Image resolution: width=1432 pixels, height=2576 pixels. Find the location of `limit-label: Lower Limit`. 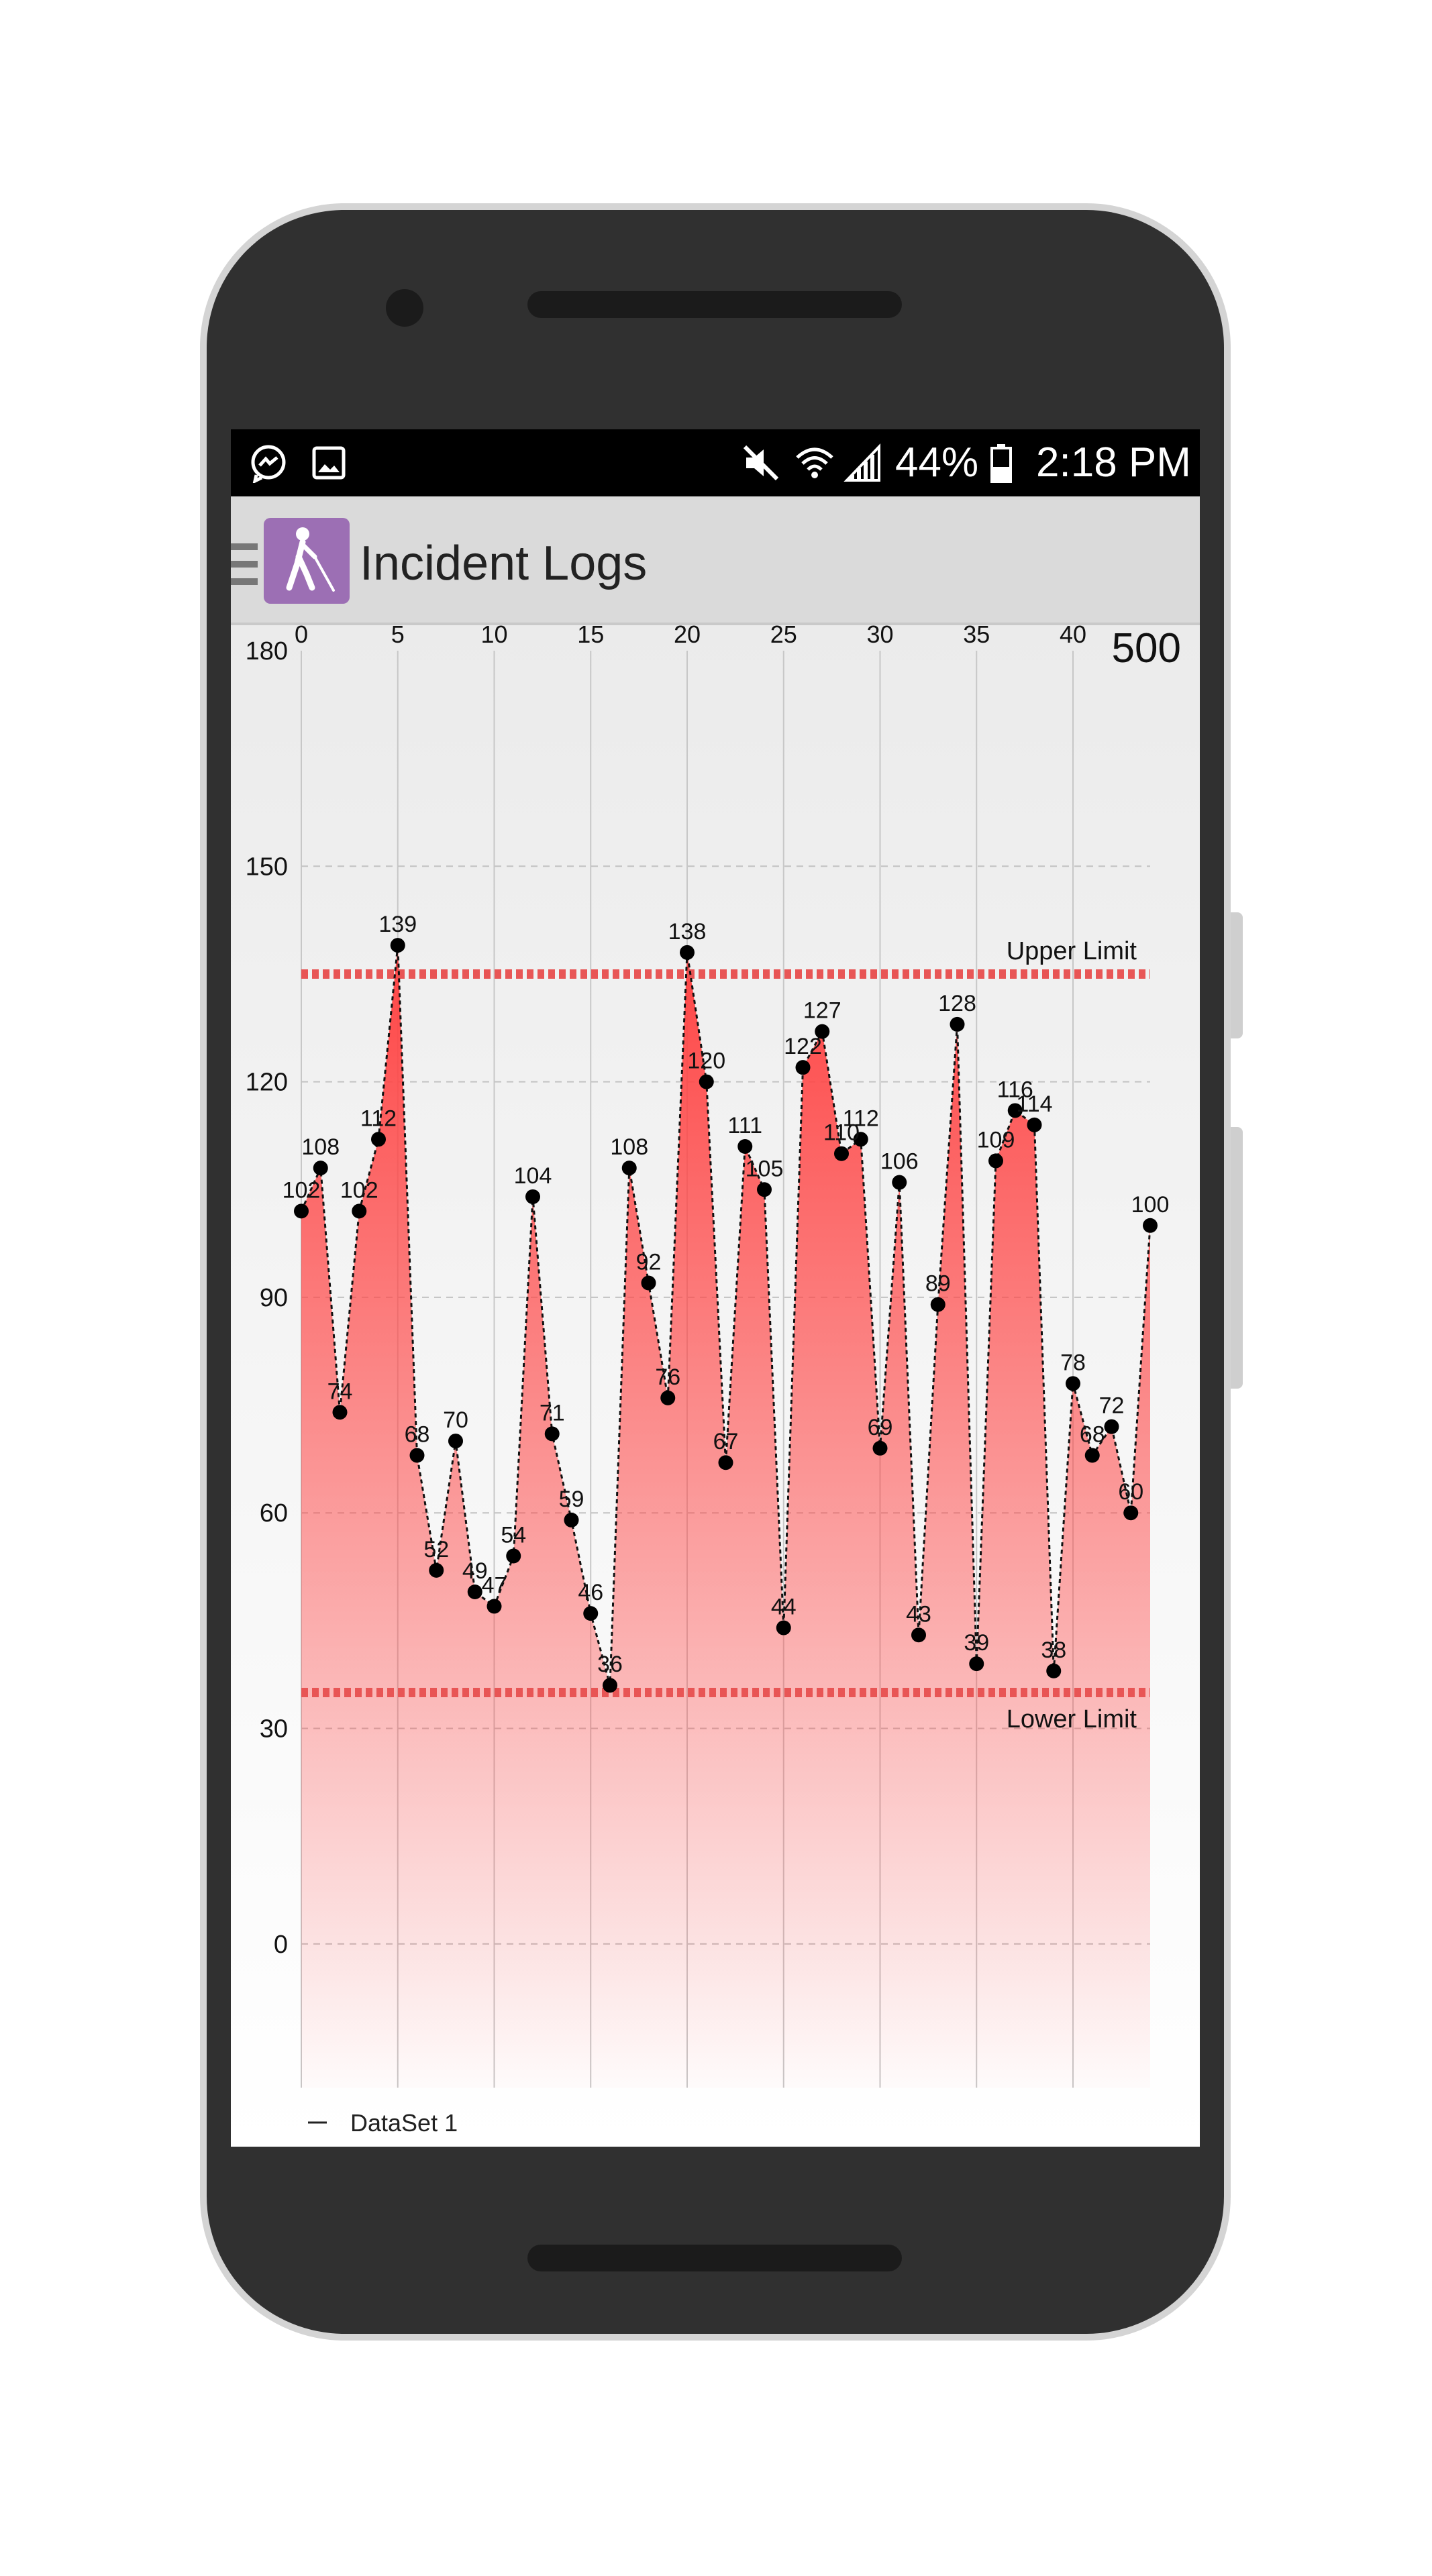

limit-label: Lower Limit is located at coordinates (1072, 1719).